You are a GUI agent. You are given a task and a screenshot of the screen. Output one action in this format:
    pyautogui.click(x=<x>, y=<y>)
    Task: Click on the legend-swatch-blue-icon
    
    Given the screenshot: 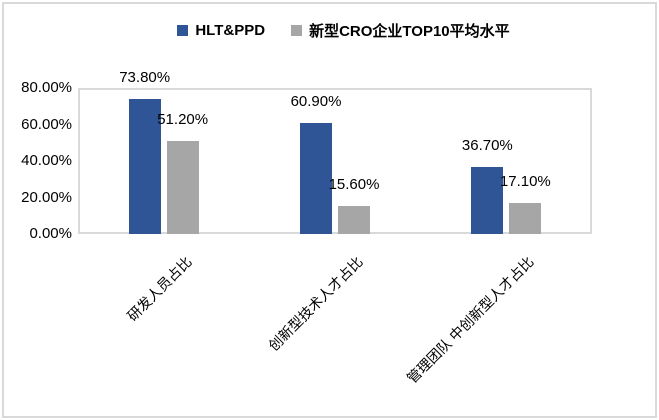 What is the action you would take?
    pyautogui.click(x=183, y=30)
    